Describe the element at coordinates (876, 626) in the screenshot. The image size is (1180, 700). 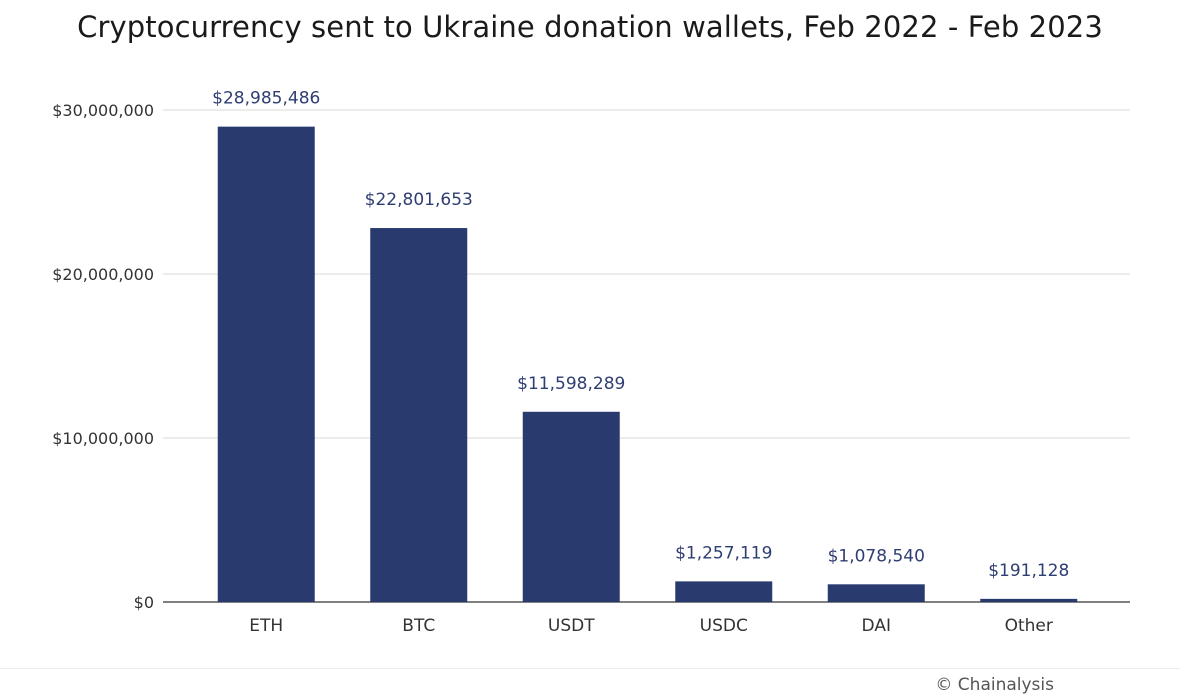
I see `x-tick-label-dai: DAI` at that location.